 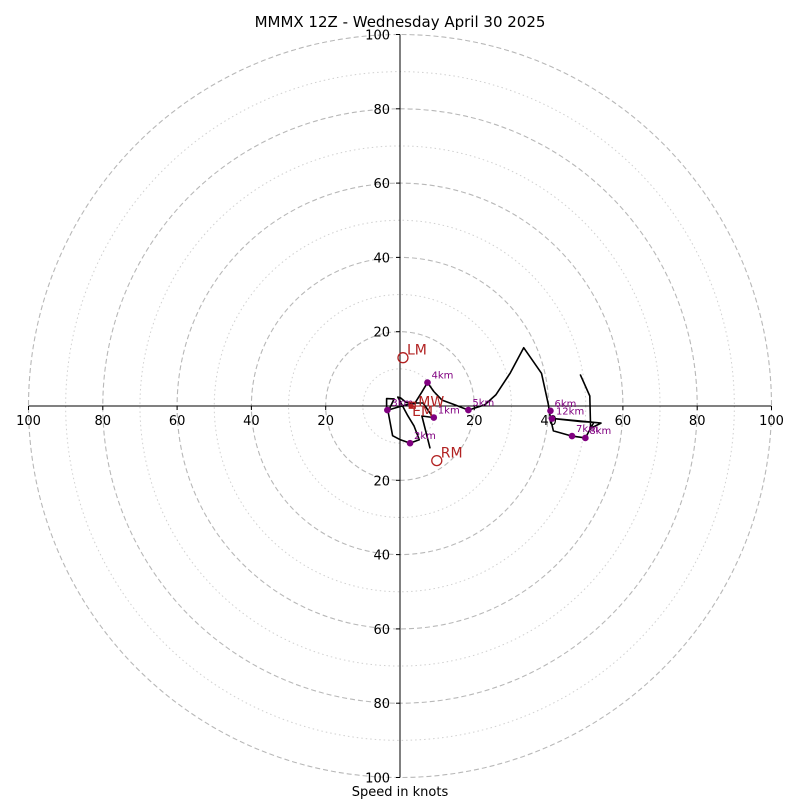 What do you see at coordinates (483, 403) in the screenshot?
I see `height-marker-label: 5km` at bounding box center [483, 403].